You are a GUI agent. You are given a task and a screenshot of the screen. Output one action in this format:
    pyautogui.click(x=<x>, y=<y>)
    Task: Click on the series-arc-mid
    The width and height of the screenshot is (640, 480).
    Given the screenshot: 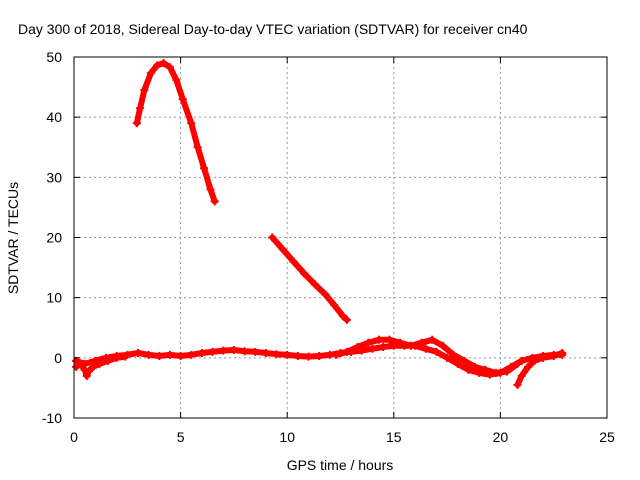 What is the action you would take?
    pyautogui.click(x=309, y=278)
    